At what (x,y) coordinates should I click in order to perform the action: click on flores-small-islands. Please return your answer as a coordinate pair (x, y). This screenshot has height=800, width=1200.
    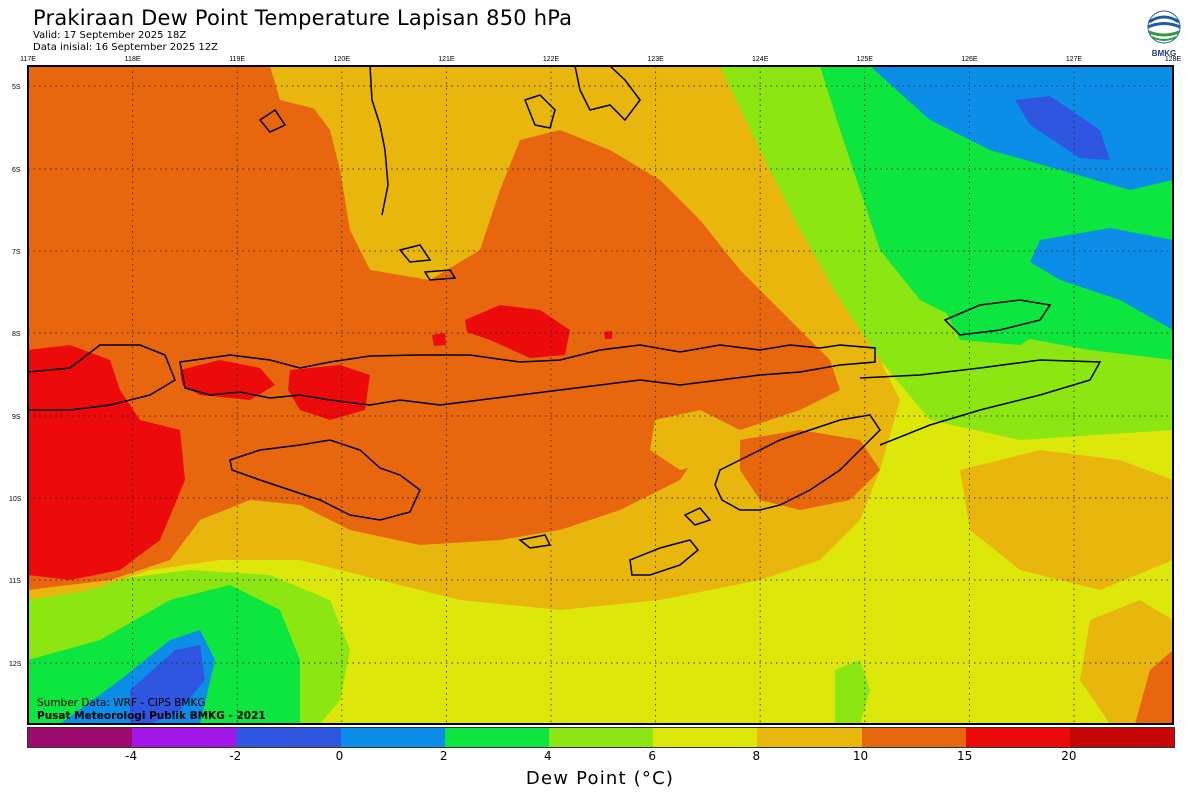
    Looking at the image, I should click on (615, 528).